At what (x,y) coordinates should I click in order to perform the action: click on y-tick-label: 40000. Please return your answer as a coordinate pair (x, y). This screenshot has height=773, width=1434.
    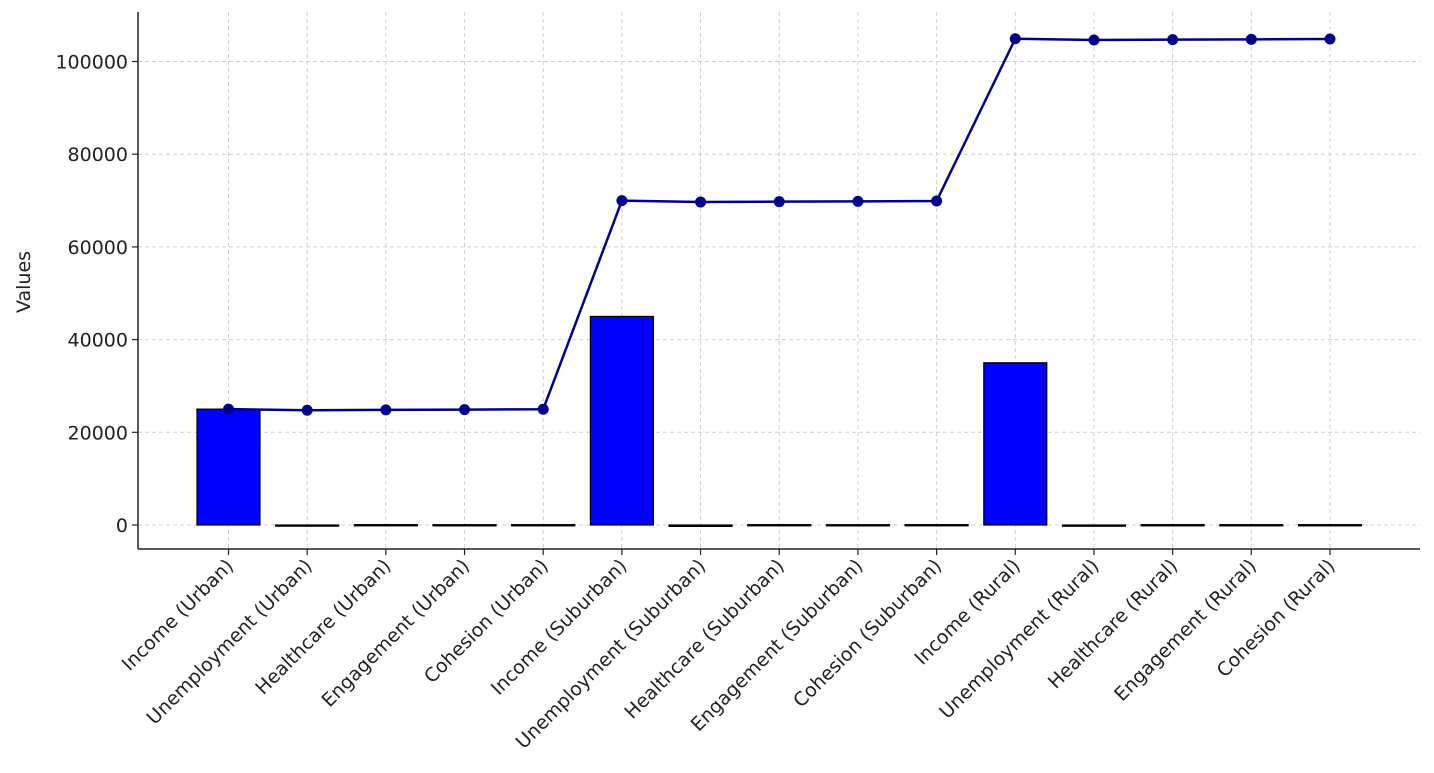
    Looking at the image, I should click on (98, 341).